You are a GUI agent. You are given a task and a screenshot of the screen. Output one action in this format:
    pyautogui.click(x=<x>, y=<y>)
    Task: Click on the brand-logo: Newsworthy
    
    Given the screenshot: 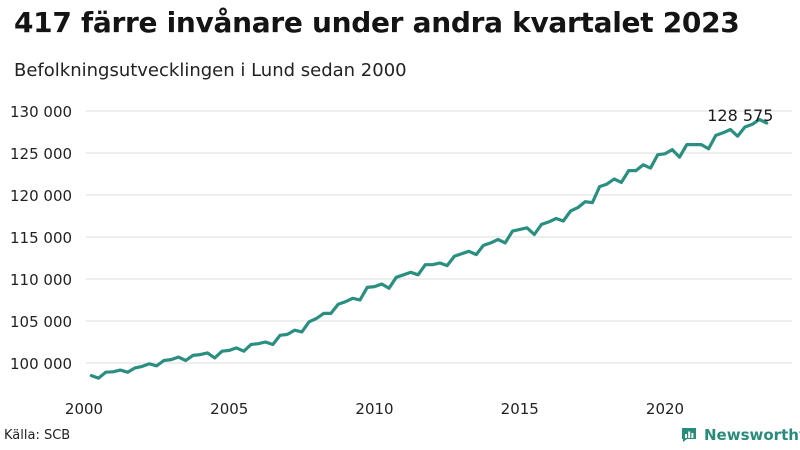 What is the action you would take?
    pyautogui.click(x=740, y=435)
    